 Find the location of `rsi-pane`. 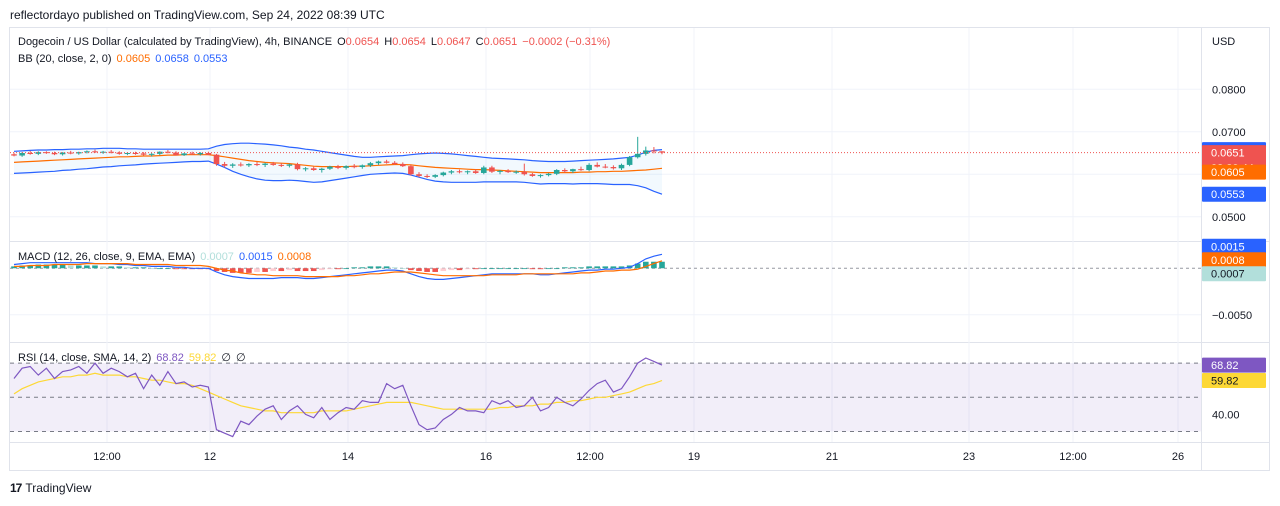

rsi-pane is located at coordinates (605, 397).